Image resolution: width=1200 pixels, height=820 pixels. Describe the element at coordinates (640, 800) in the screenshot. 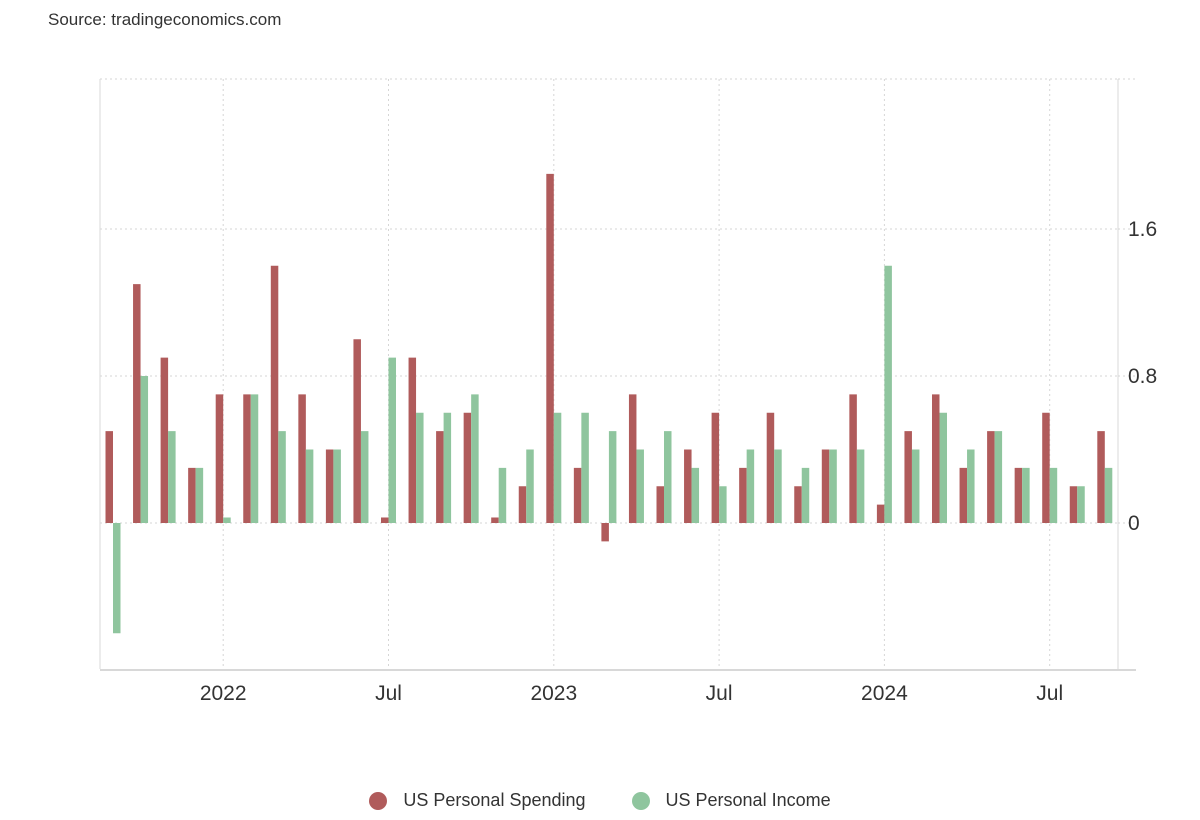

I see `legend-swatch-income` at that location.